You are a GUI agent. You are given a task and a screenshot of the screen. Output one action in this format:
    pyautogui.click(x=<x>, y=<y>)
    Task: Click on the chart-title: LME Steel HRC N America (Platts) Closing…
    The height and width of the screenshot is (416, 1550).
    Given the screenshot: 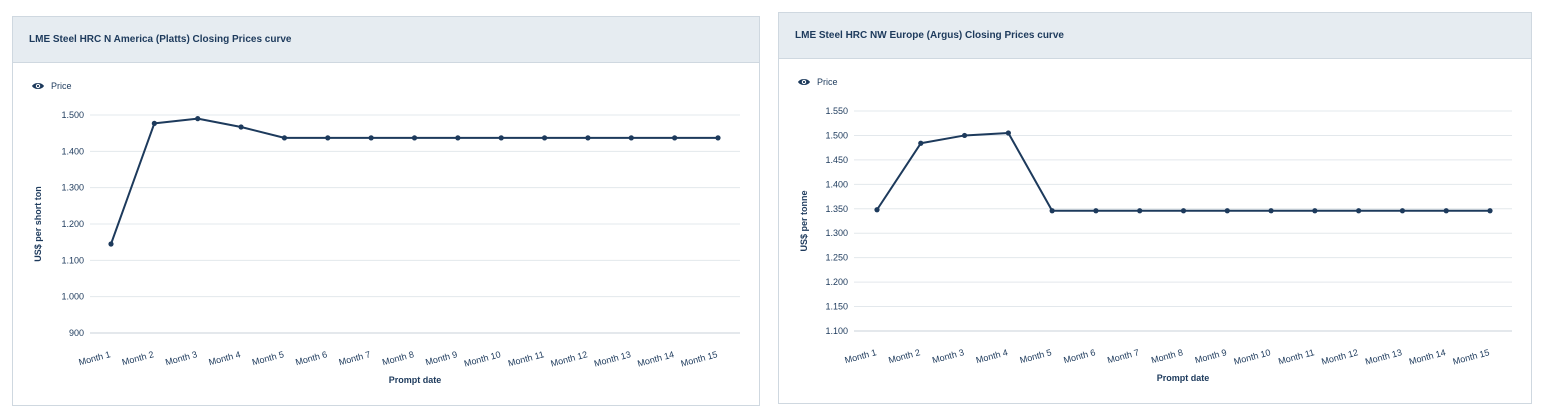 What is the action you would take?
    pyautogui.click(x=386, y=40)
    